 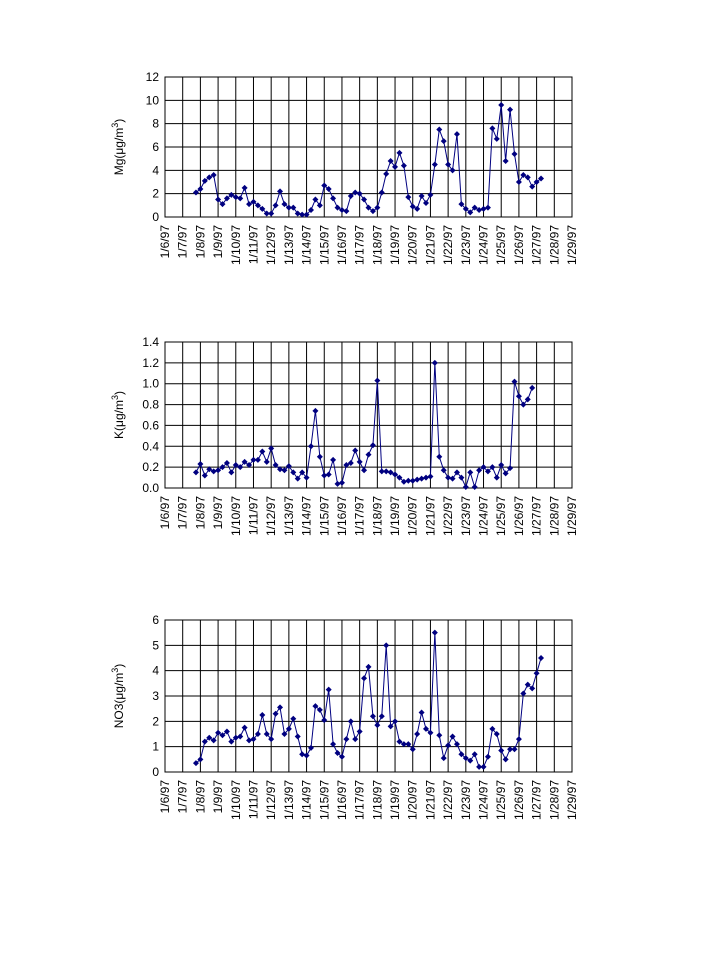 What do you see at coordinates (155, 696) in the screenshot?
I see `y-tick-label: 3` at bounding box center [155, 696].